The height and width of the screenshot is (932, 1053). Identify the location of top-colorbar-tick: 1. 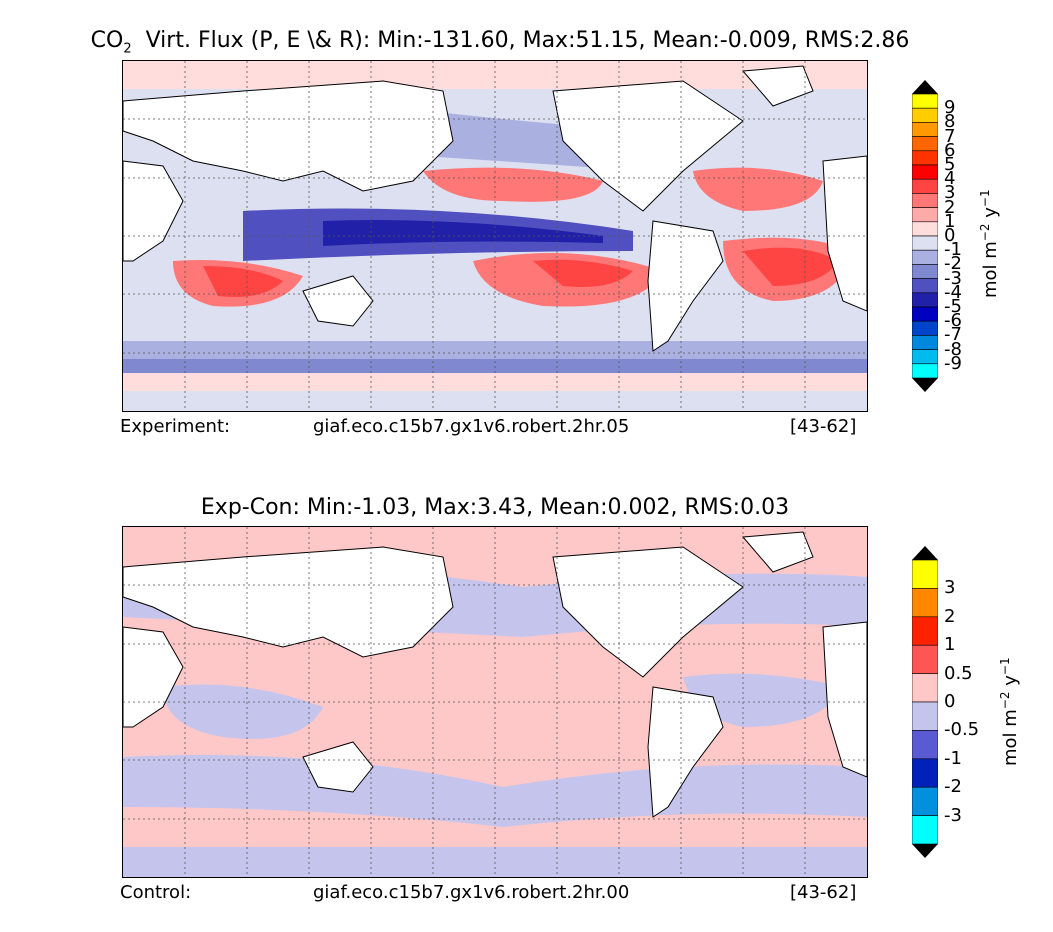
(950, 221).